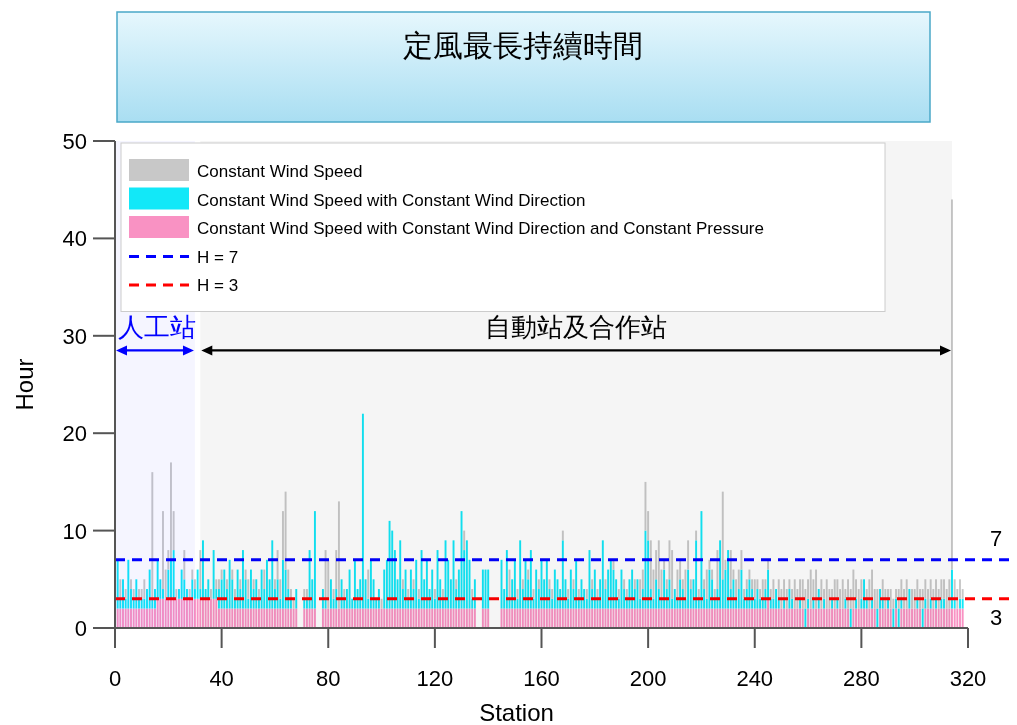 This screenshot has width=1017, height=725. I want to click on legend-label: Constant Wind Speed with Constant Wind Direction, so click(391, 200).